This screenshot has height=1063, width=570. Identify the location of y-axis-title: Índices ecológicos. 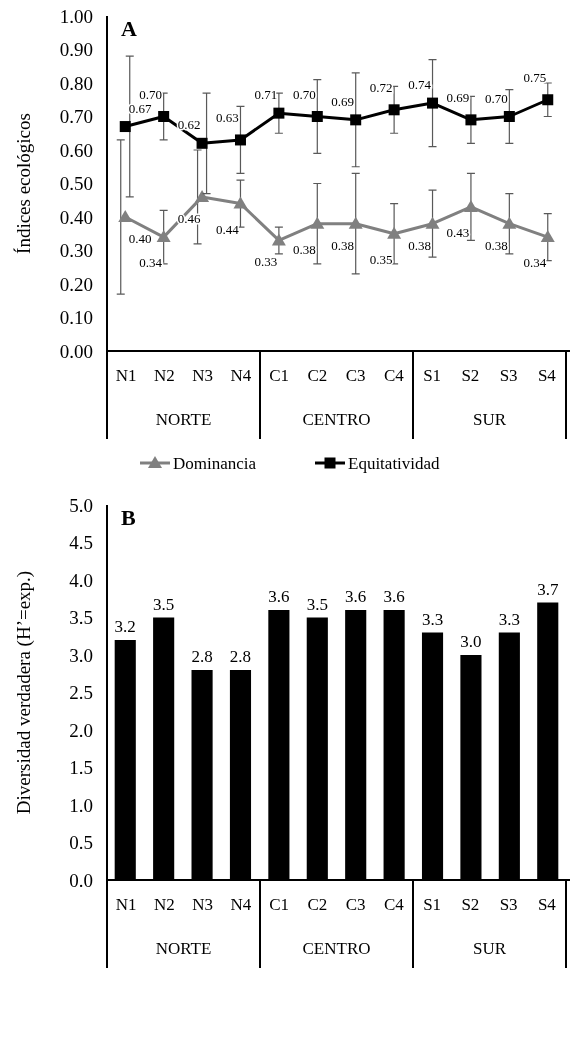
(23, 183).